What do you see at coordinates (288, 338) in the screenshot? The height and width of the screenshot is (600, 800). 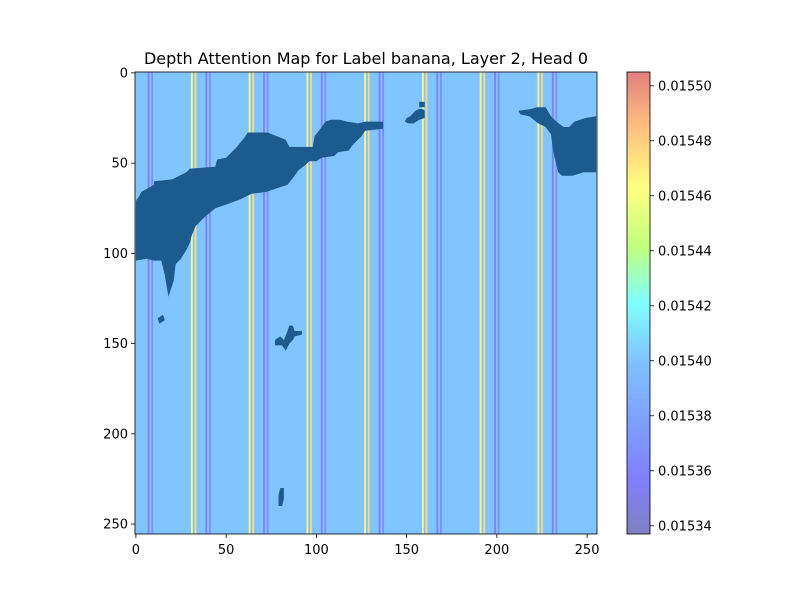 I see `small-blob-d` at bounding box center [288, 338].